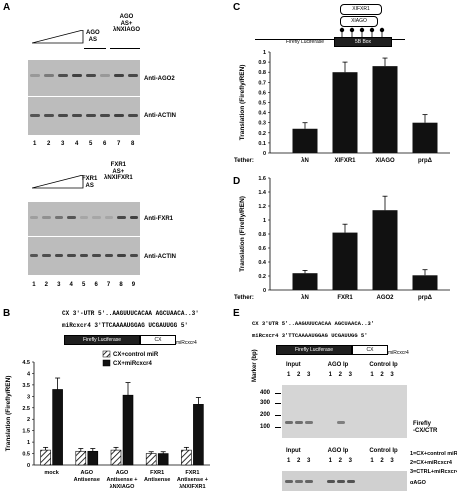 The image size is (457, 500). Describe the element at coordinates (262, 263) in the screenshot. I see `y-tick-label: 0.4` at that location.